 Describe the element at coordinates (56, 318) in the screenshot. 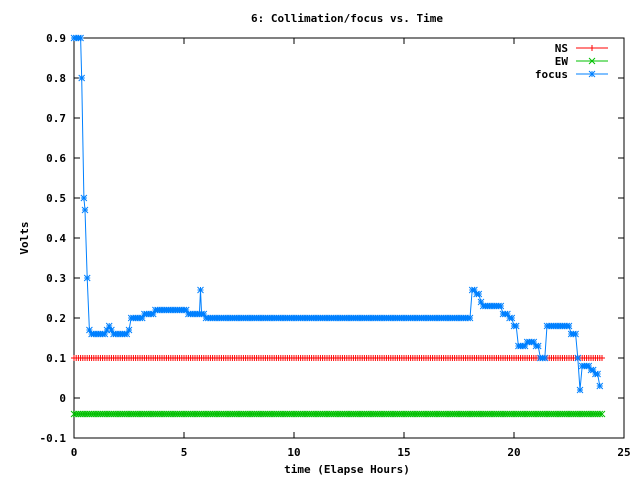

I see `y-tick-label: 0.2` at that location.